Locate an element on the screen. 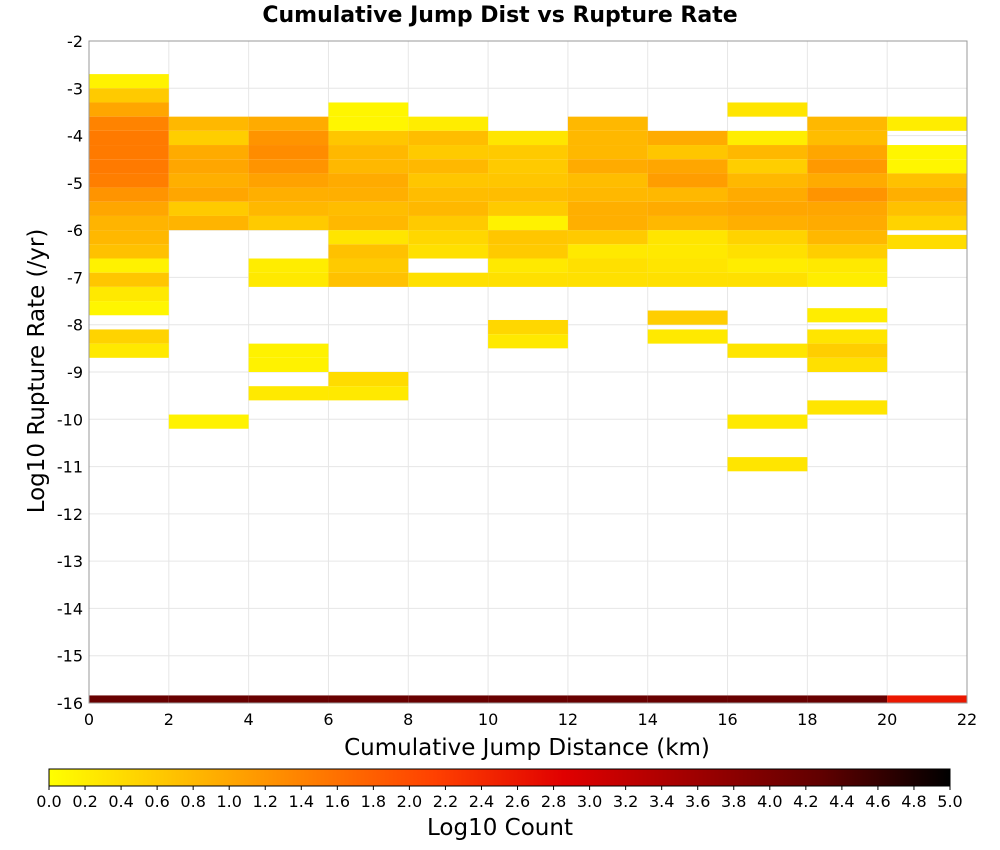  colorbar-tick-label: 2.2 is located at coordinates (445, 801).